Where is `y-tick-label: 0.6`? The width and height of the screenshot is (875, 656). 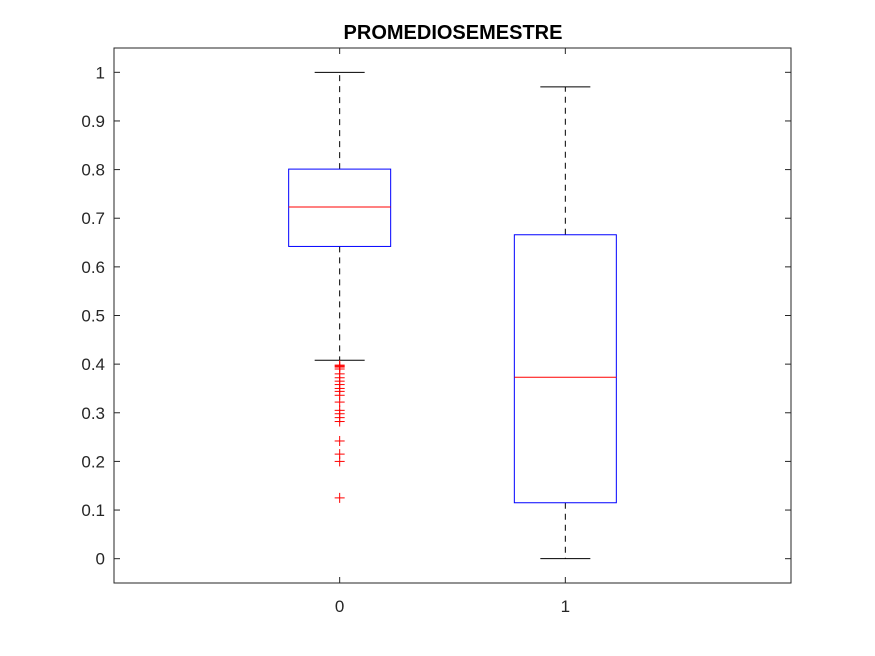
y-tick-label: 0.6 is located at coordinates (93, 267).